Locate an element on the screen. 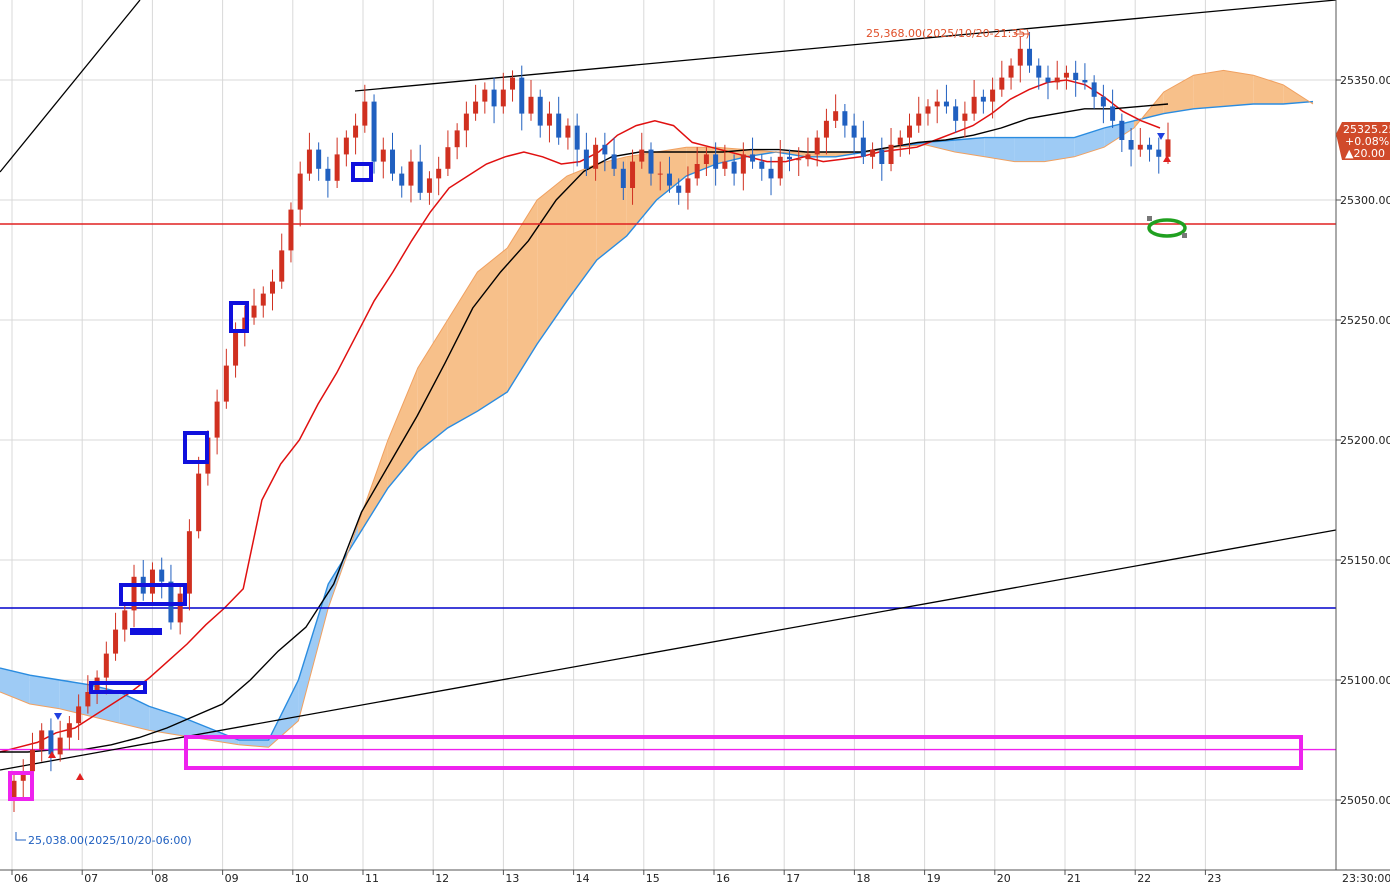 The height and width of the screenshot is (886, 1390). trendline-top-channel is located at coordinates (845, 46).